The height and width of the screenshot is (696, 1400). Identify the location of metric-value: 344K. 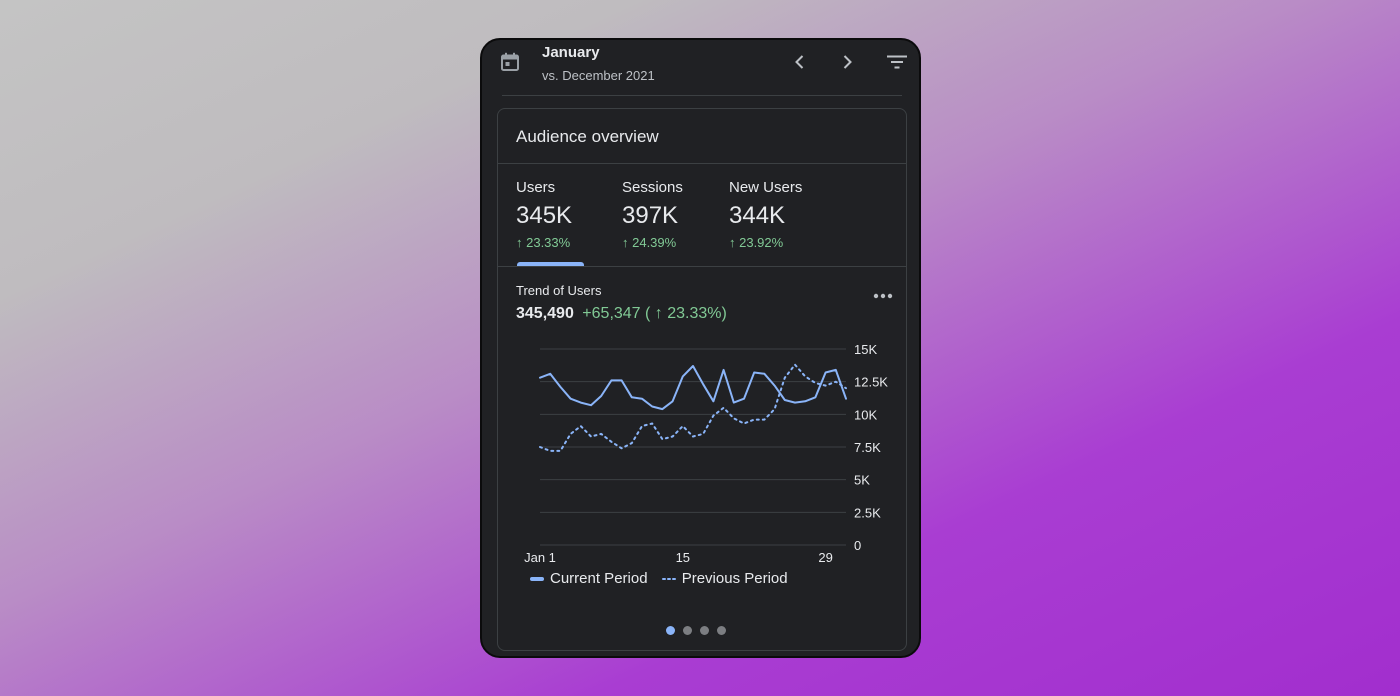
(757, 215).